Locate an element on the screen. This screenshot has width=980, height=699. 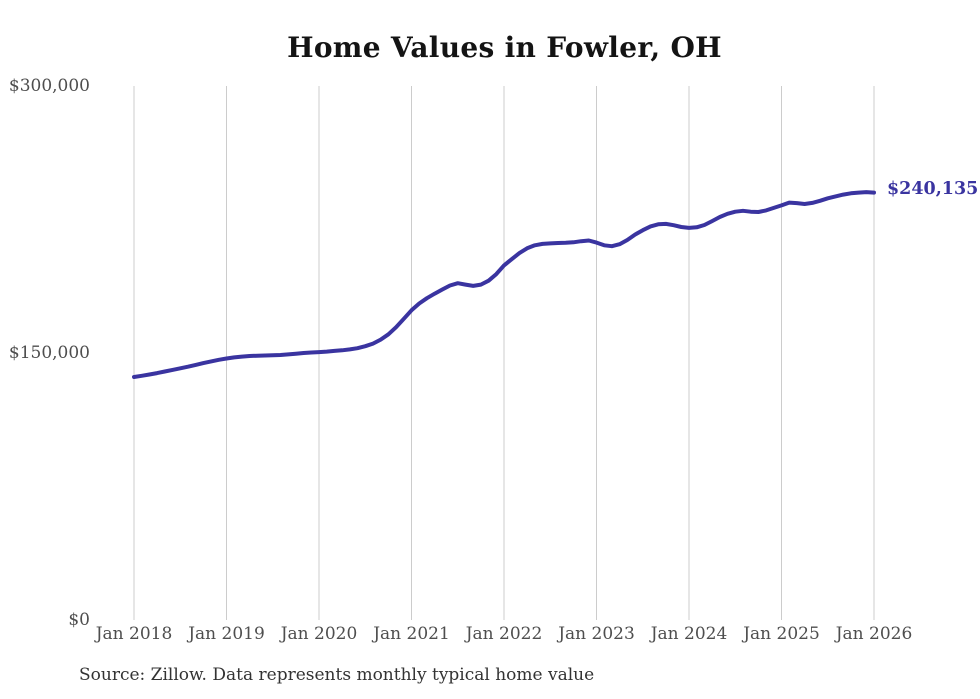
y-axis-tick-label: $0 is located at coordinates (79, 620).